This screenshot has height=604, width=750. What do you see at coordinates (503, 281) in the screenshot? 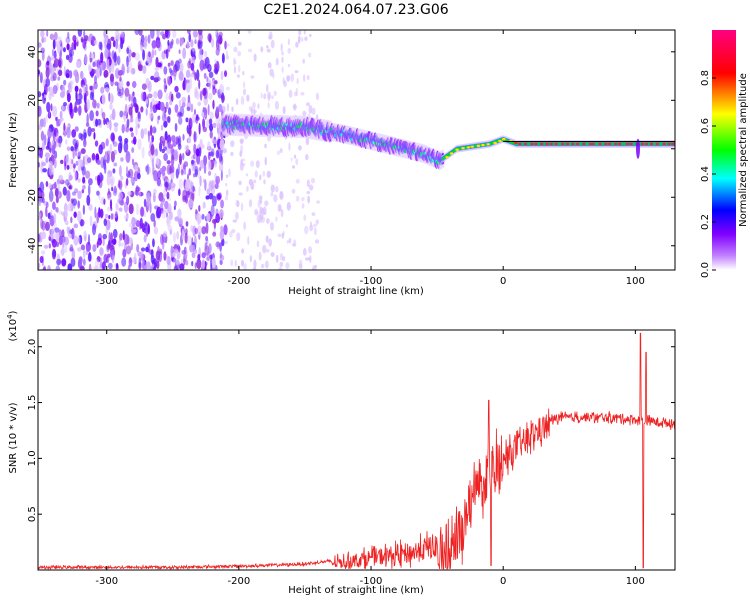
I see `x-tick-label: 0` at bounding box center [503, 281].